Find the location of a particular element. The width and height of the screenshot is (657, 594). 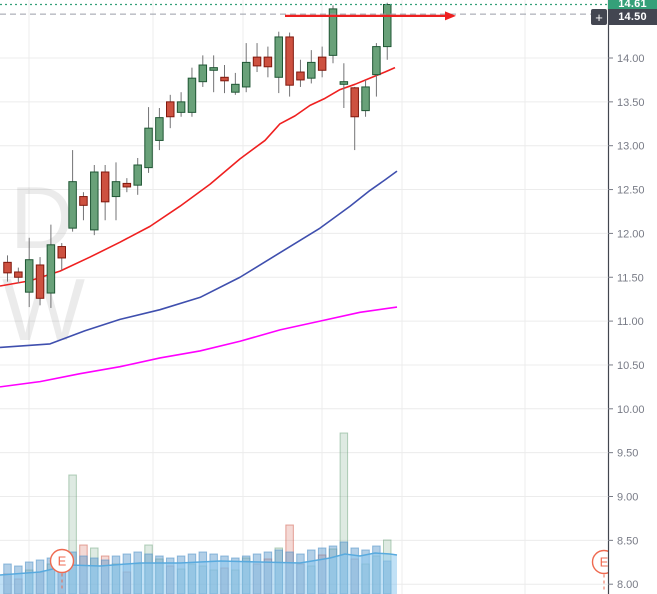

volume-overlay is located at coordinates (199, 567).